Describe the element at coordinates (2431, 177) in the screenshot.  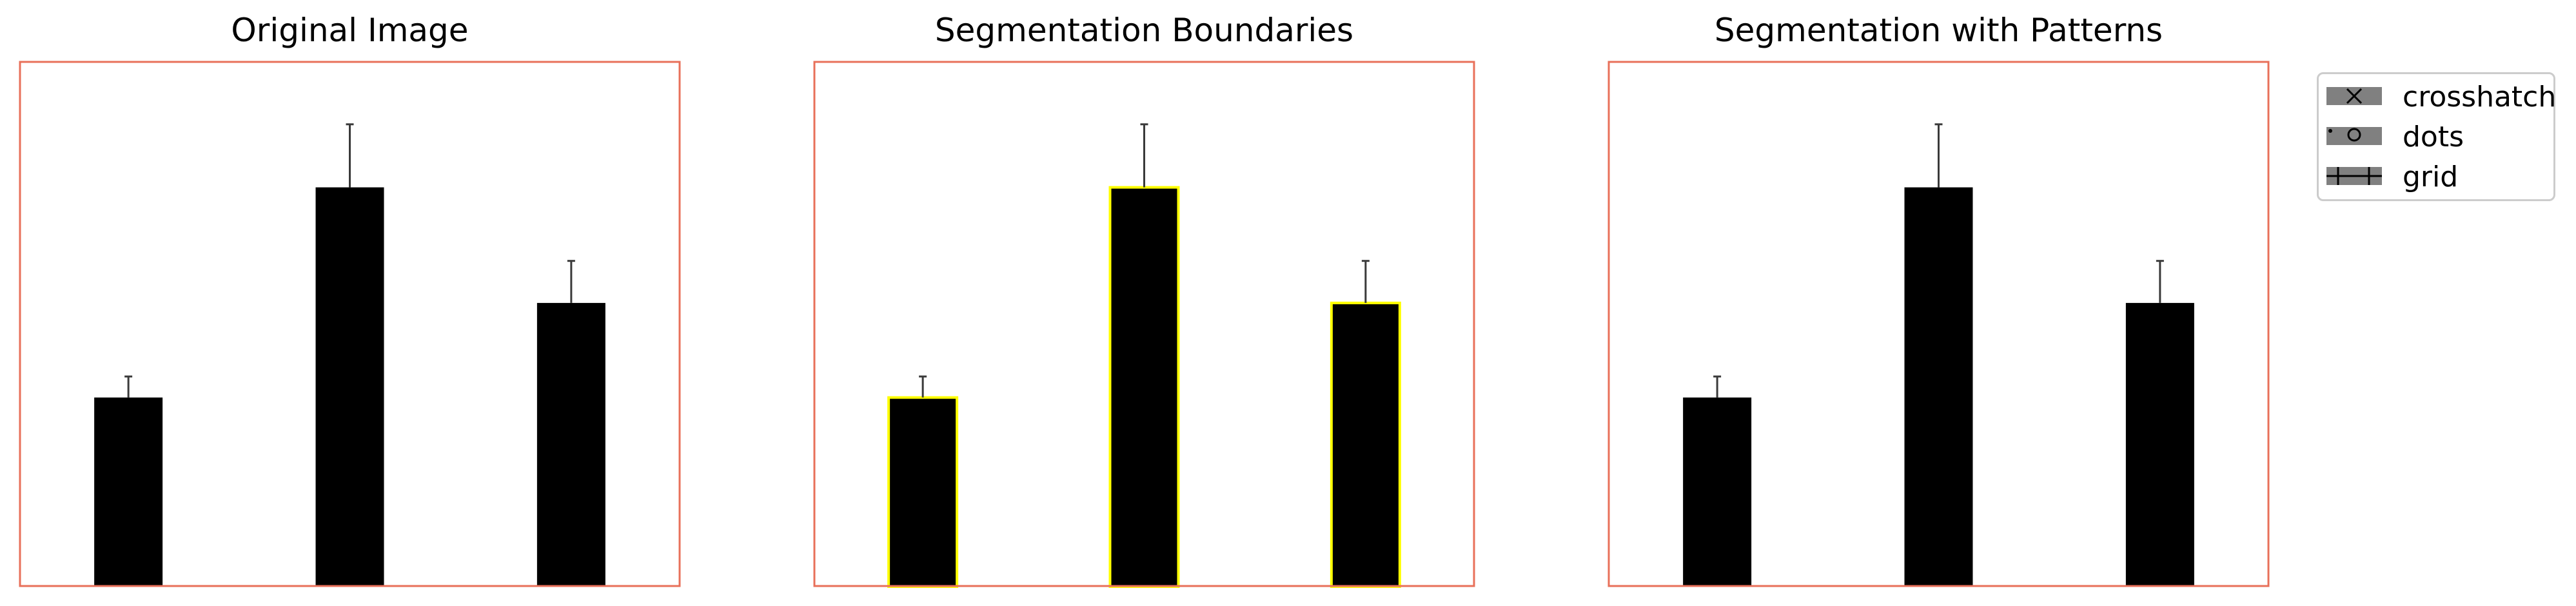
I see `legend-label: grid` at that location.